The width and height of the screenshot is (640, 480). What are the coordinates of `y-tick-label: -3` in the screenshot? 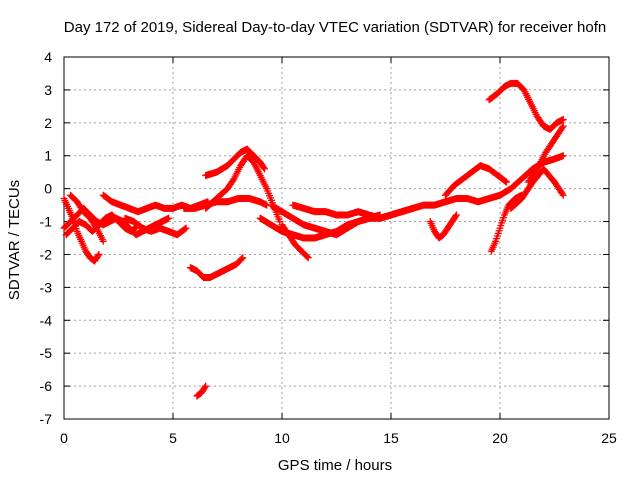 It's located at (46, 287).